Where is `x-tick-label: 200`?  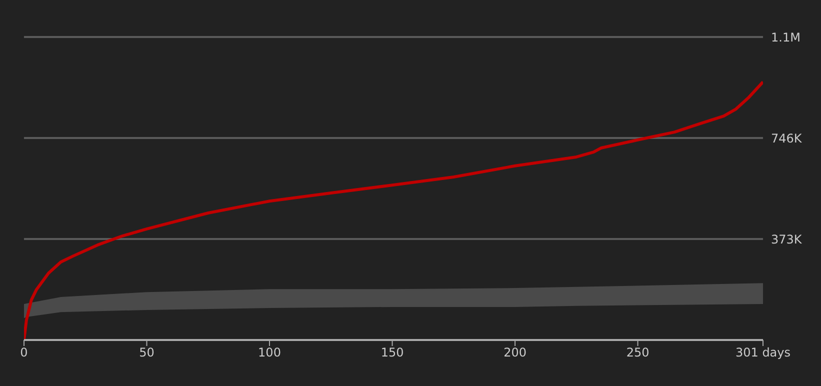 x-tick-label: 200 is located at coordinates (515, 353).